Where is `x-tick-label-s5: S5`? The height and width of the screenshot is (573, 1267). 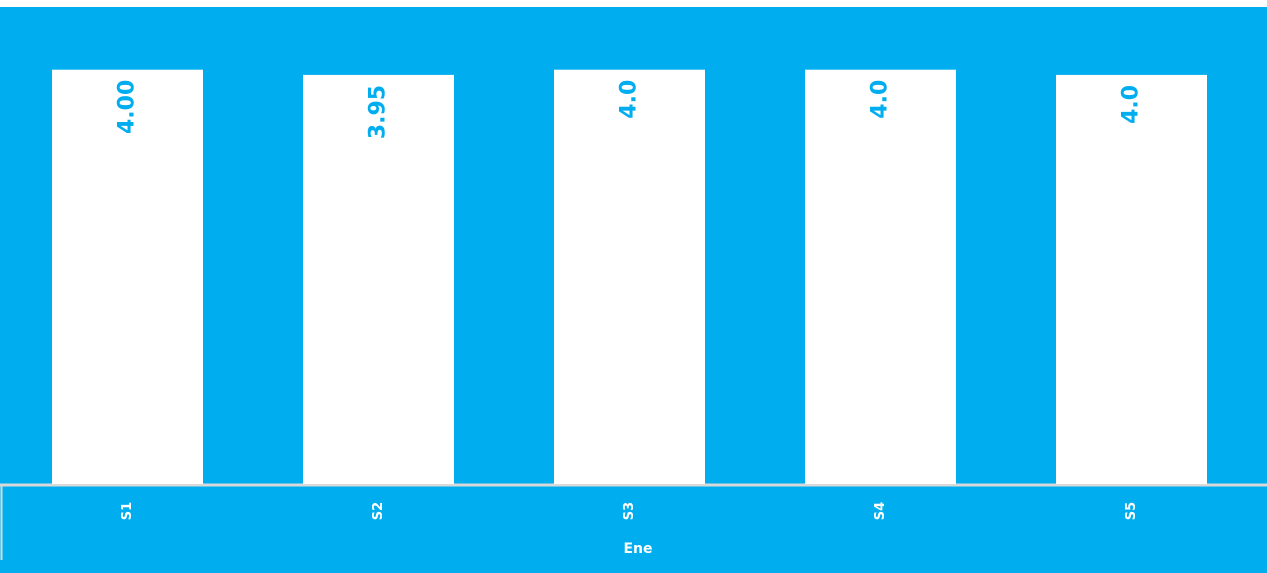
x-tick-label-s5: S5 is located at coordinates (1131, 511).